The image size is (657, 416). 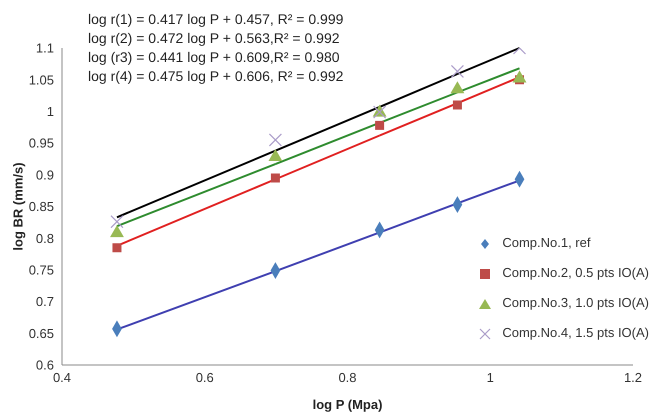 I want to click on text: log r(1) = 0.417 log P + 0.457, R² = 0.999, so click(x=216, y=19).